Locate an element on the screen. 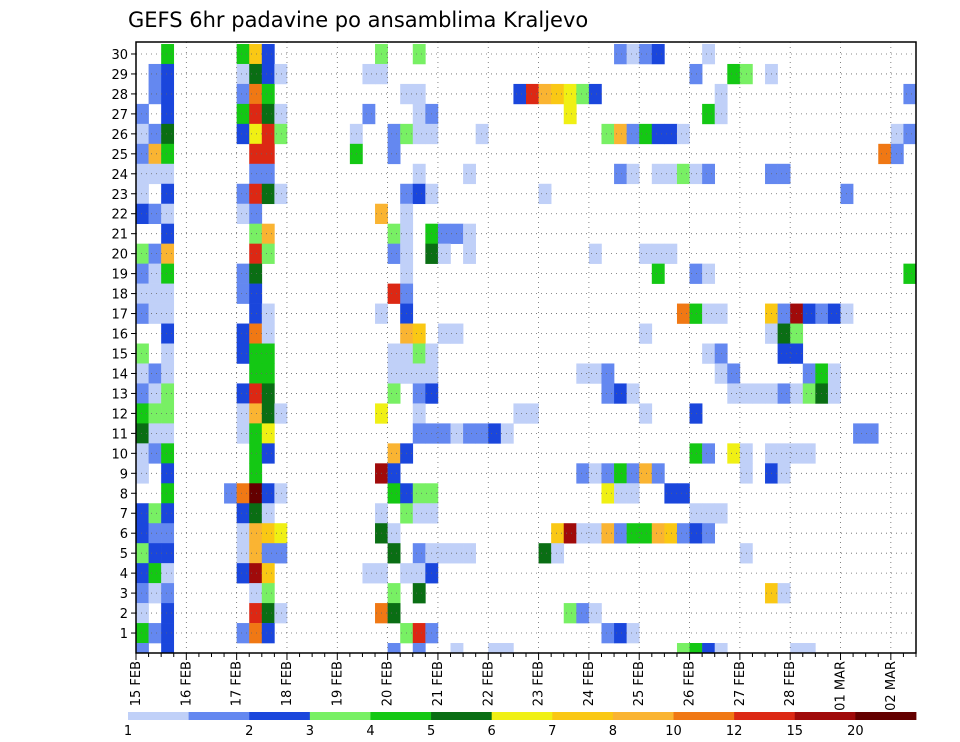  y-tick-label: 14 is located at coordinates (119, 374).